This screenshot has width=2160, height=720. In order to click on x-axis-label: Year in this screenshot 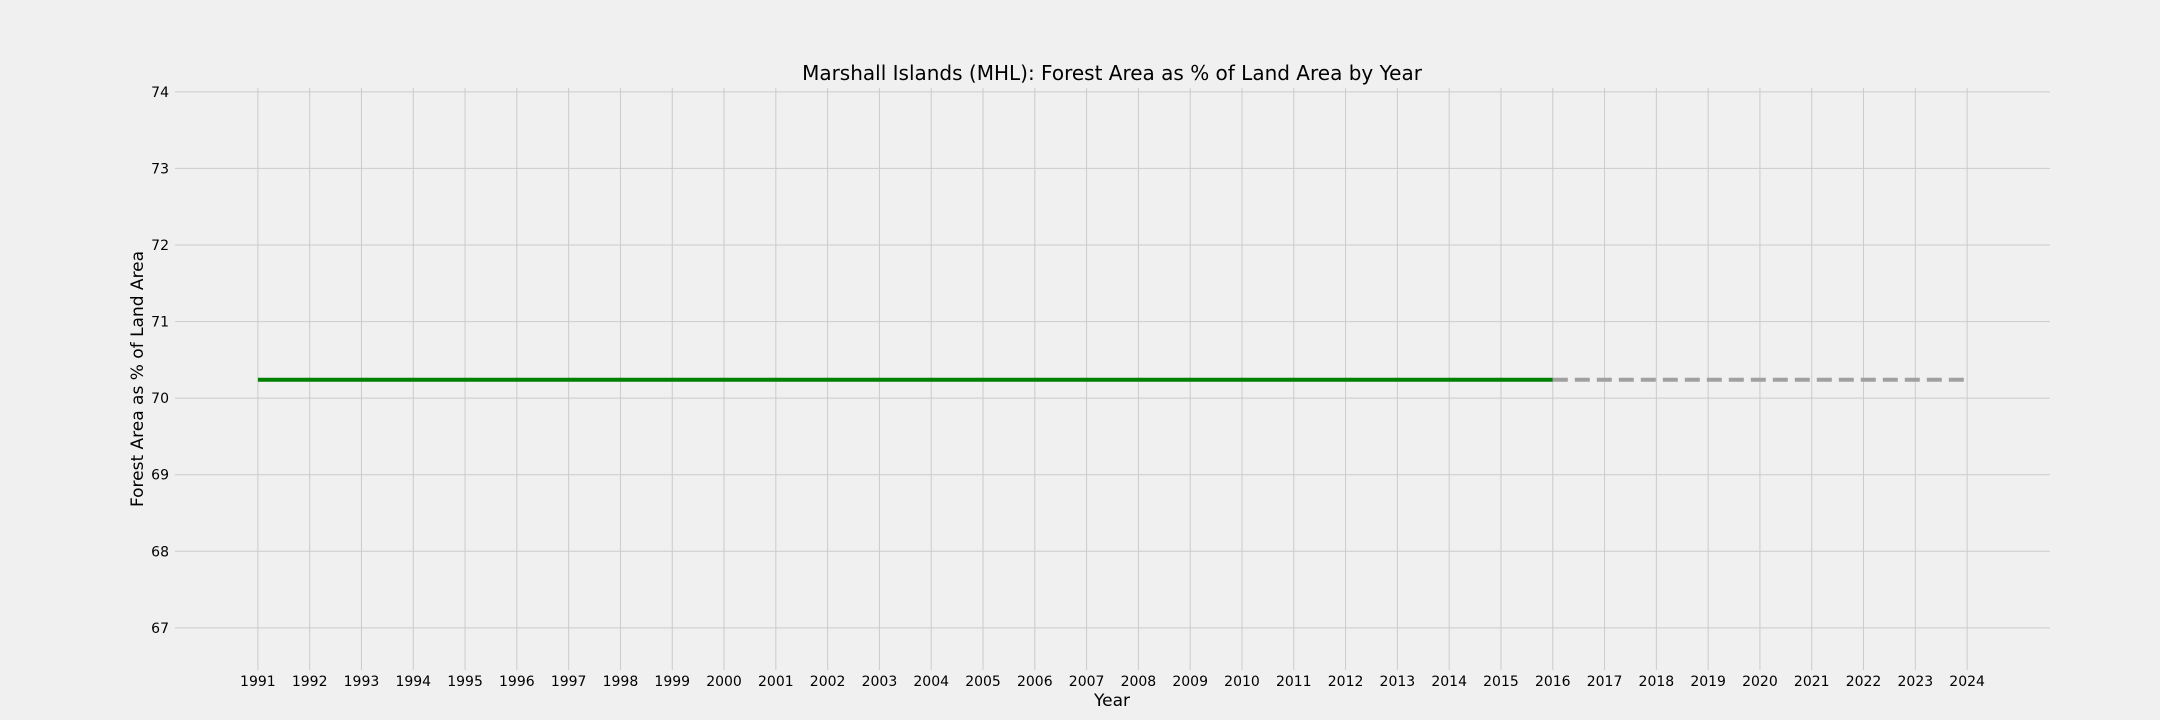, I will do `click(1111, 701)`.